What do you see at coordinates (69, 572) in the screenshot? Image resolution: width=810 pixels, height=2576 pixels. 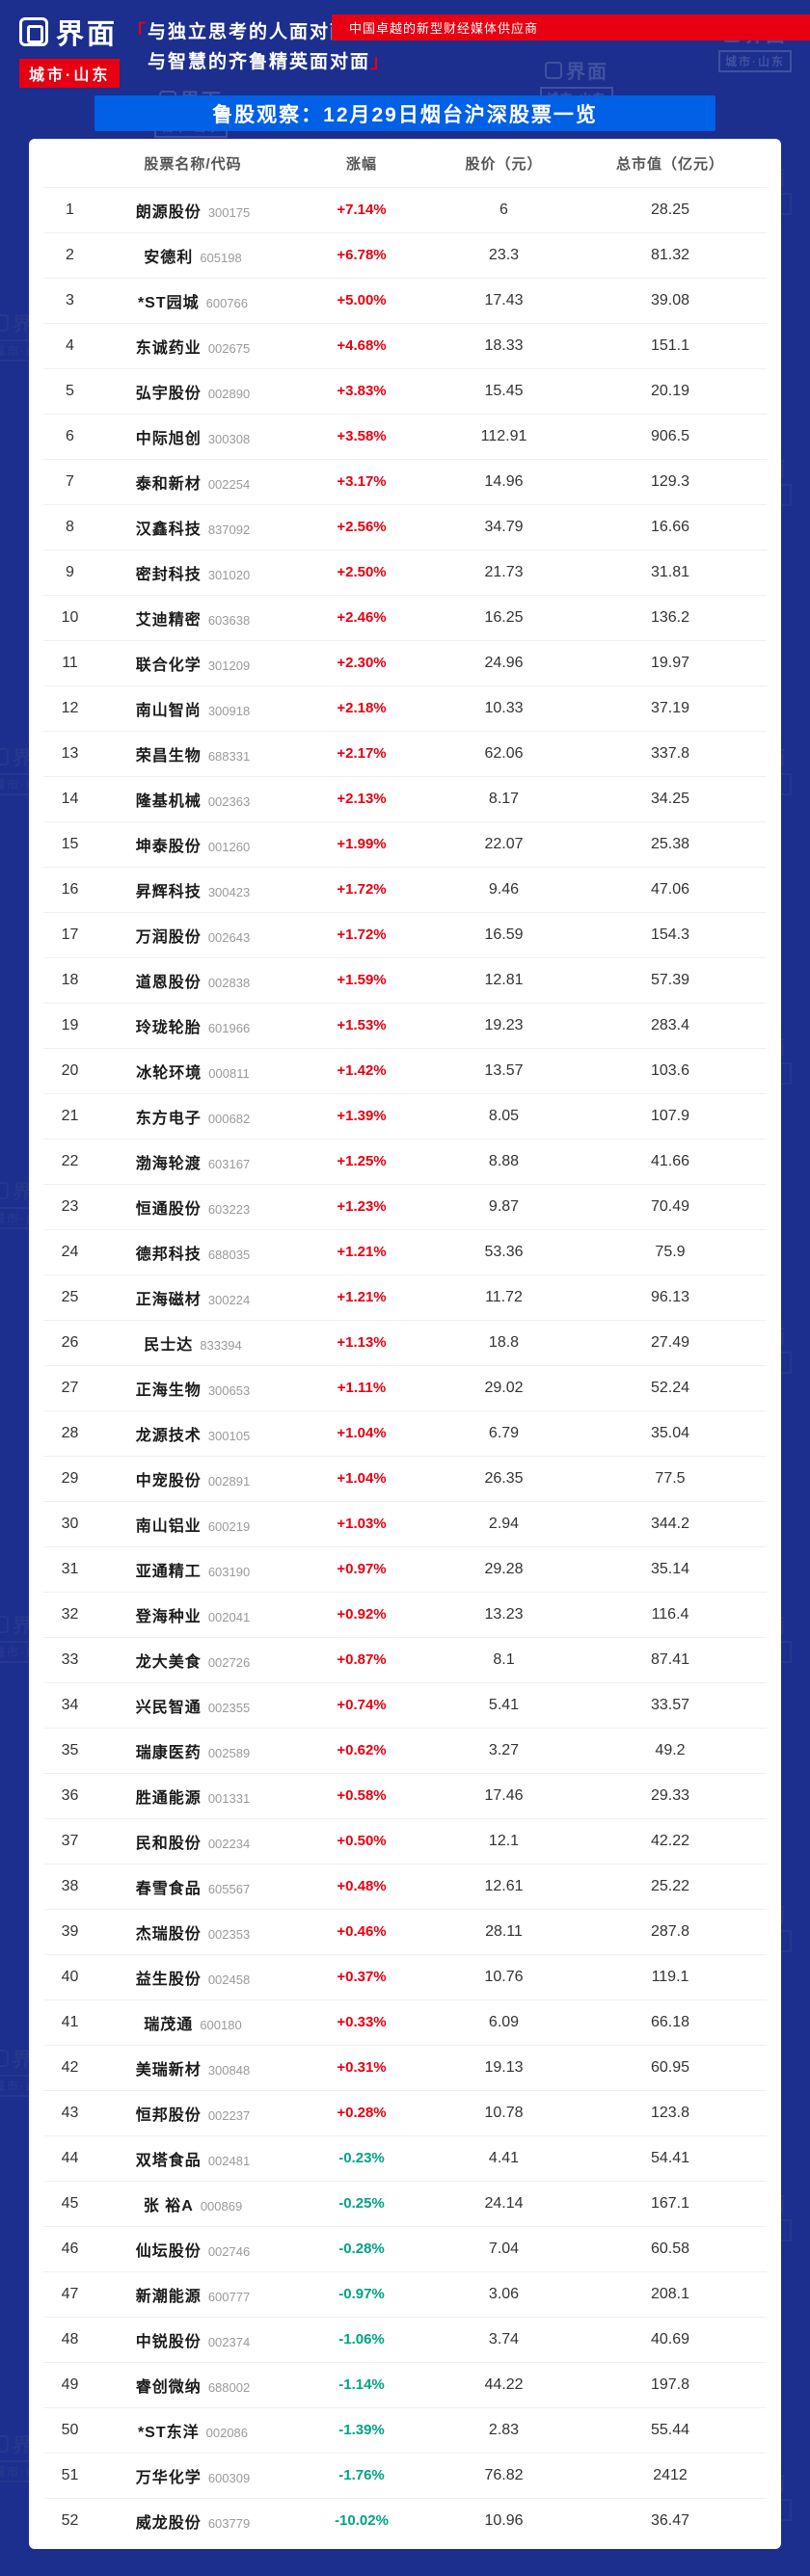 I see `row-index: 9` at bounding box center [69, 572].